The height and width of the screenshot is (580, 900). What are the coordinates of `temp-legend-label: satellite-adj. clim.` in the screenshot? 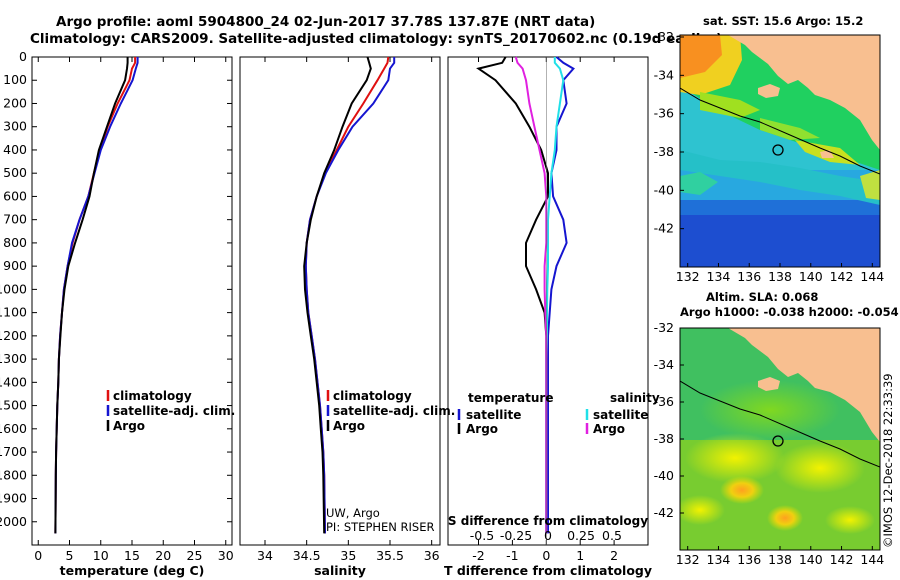 It's located at (174, 411).